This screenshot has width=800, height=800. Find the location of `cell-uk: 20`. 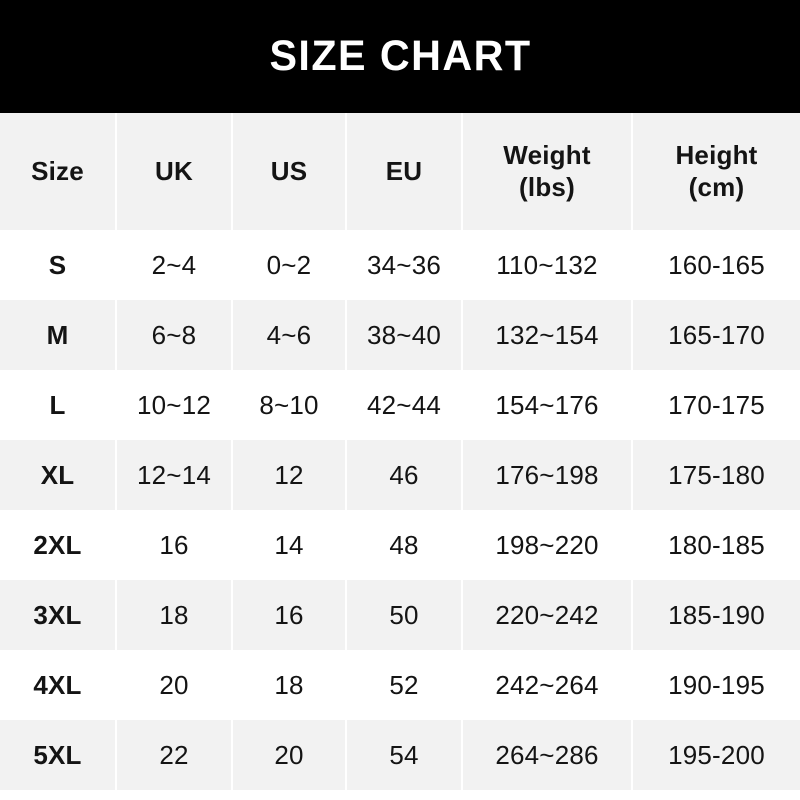

cell-uk: 20 is located at coordinates (174, 685).